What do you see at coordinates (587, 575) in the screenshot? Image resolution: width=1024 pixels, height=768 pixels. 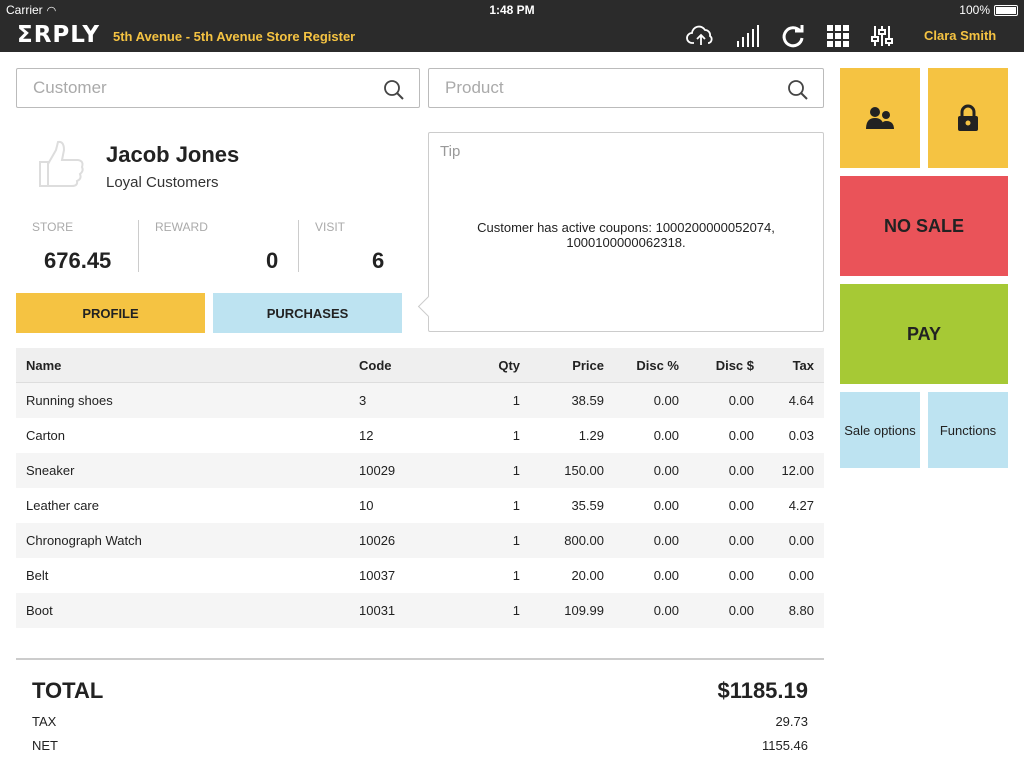 I see `item-price: 20.00` at bounding box center [587, 575].